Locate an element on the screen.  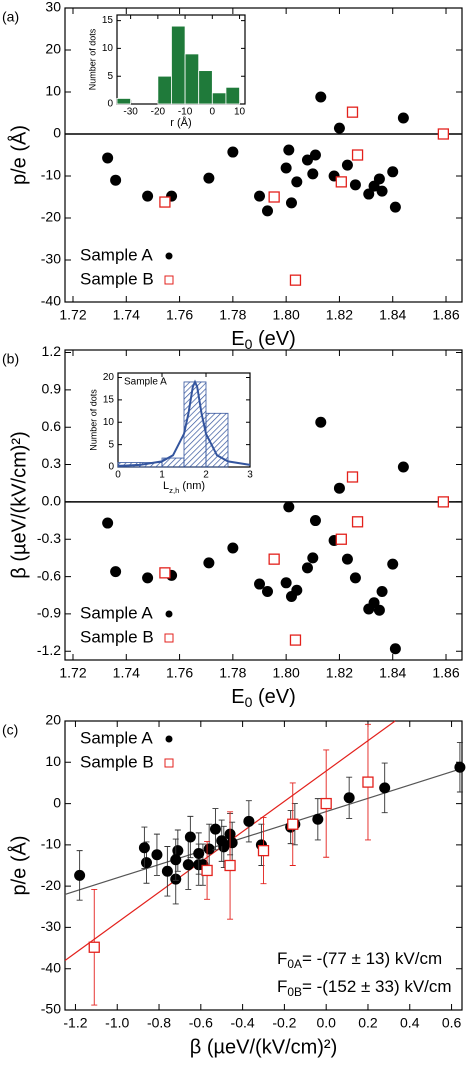
x-axis-title-rest: (nm) is located at coordinates (192, 486).